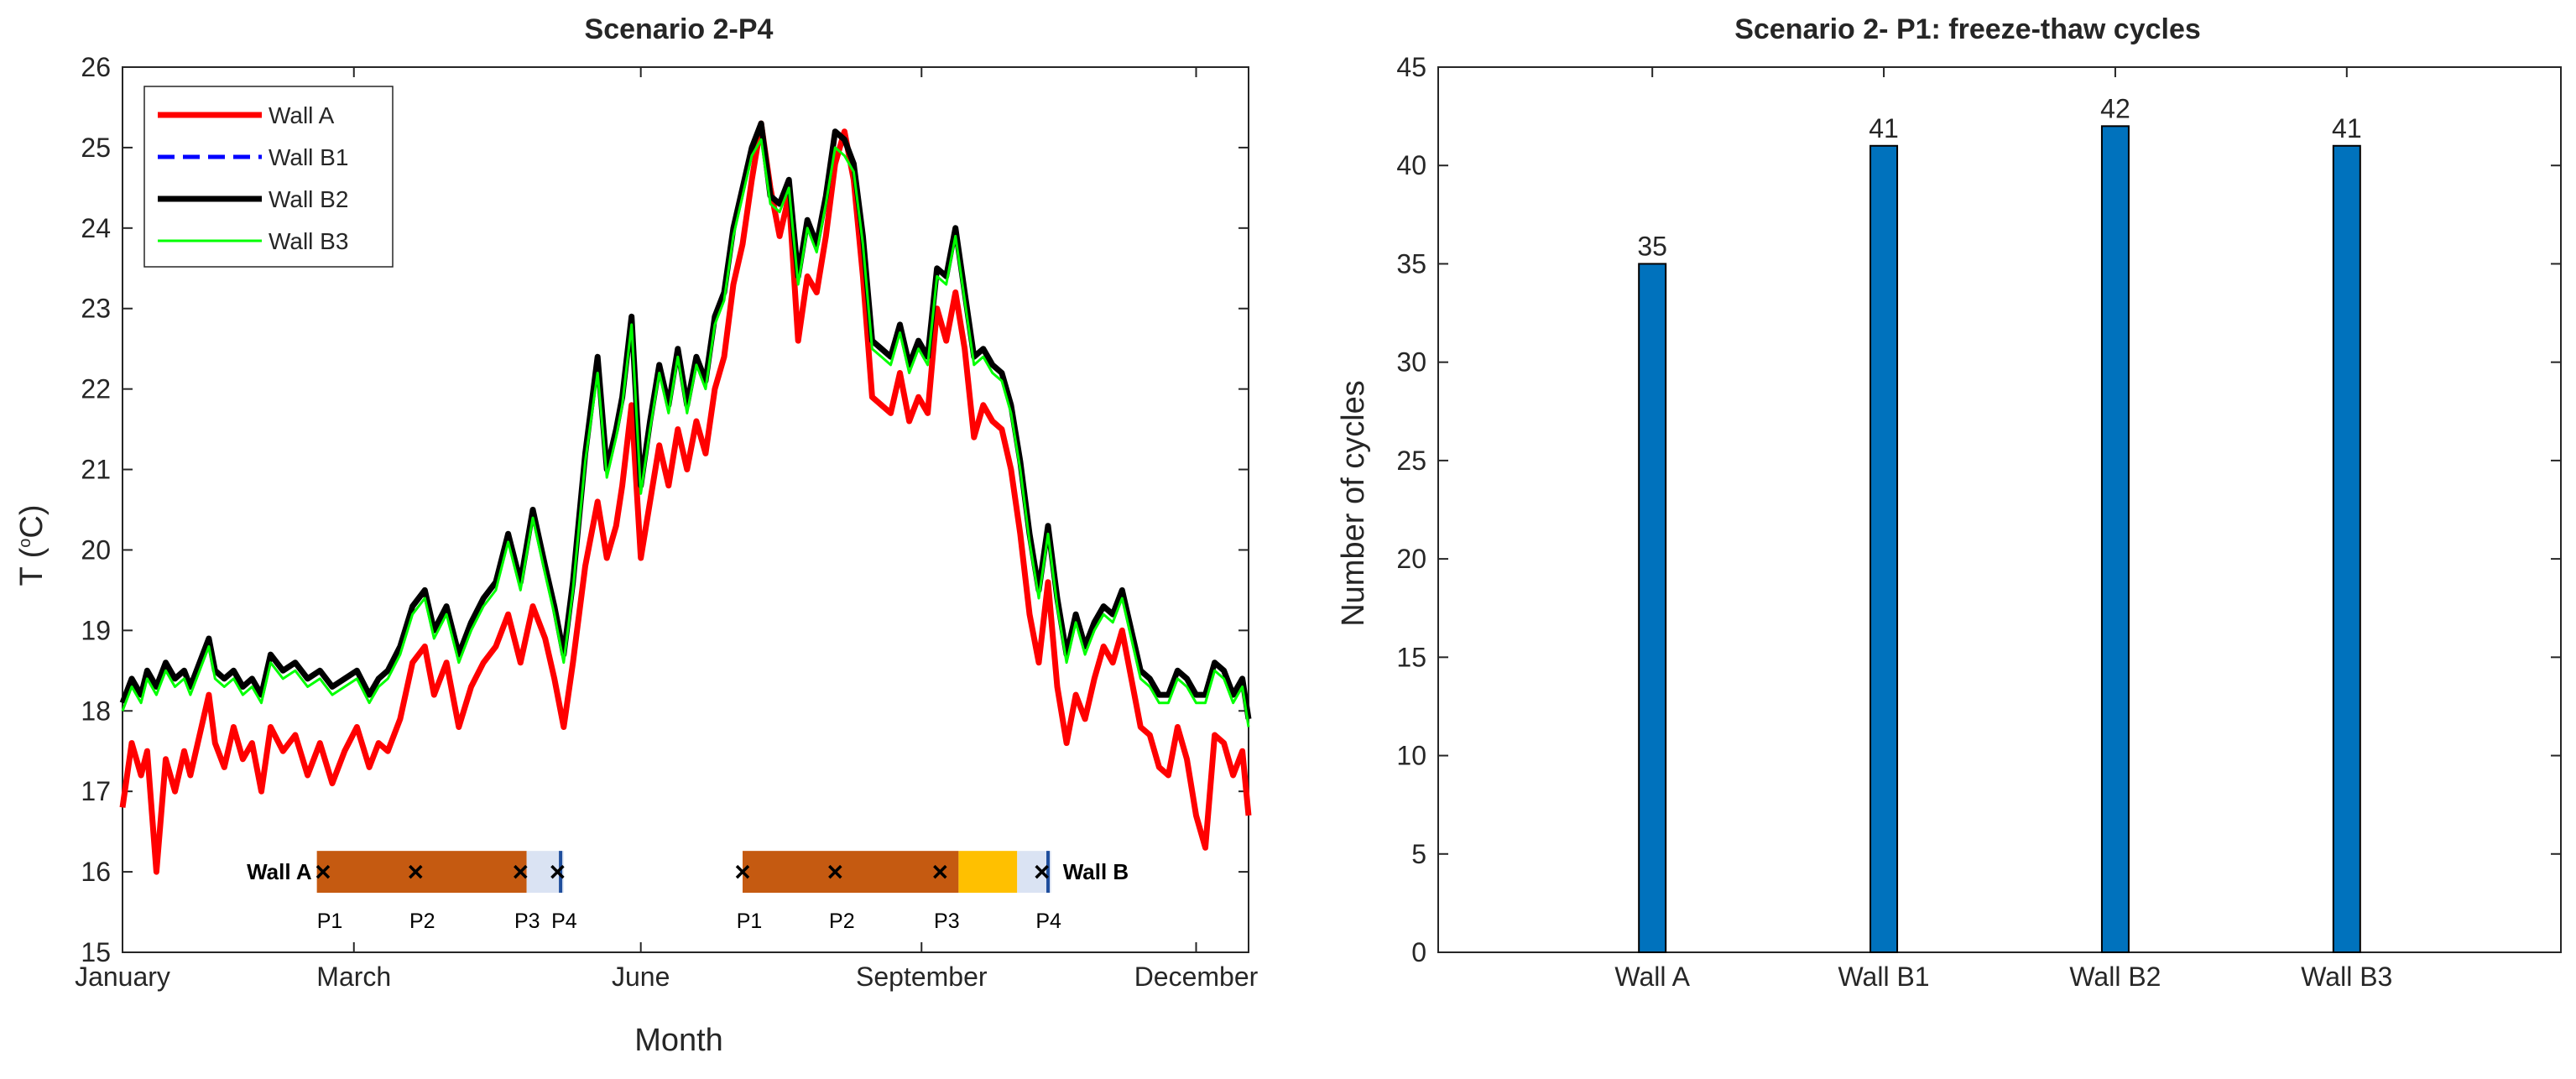 The height and width of the screenshot is (1079, 2576). Describe the element at coordinates (96, 389) in the screenshot. I see `y-tick-label: 22` at that location.